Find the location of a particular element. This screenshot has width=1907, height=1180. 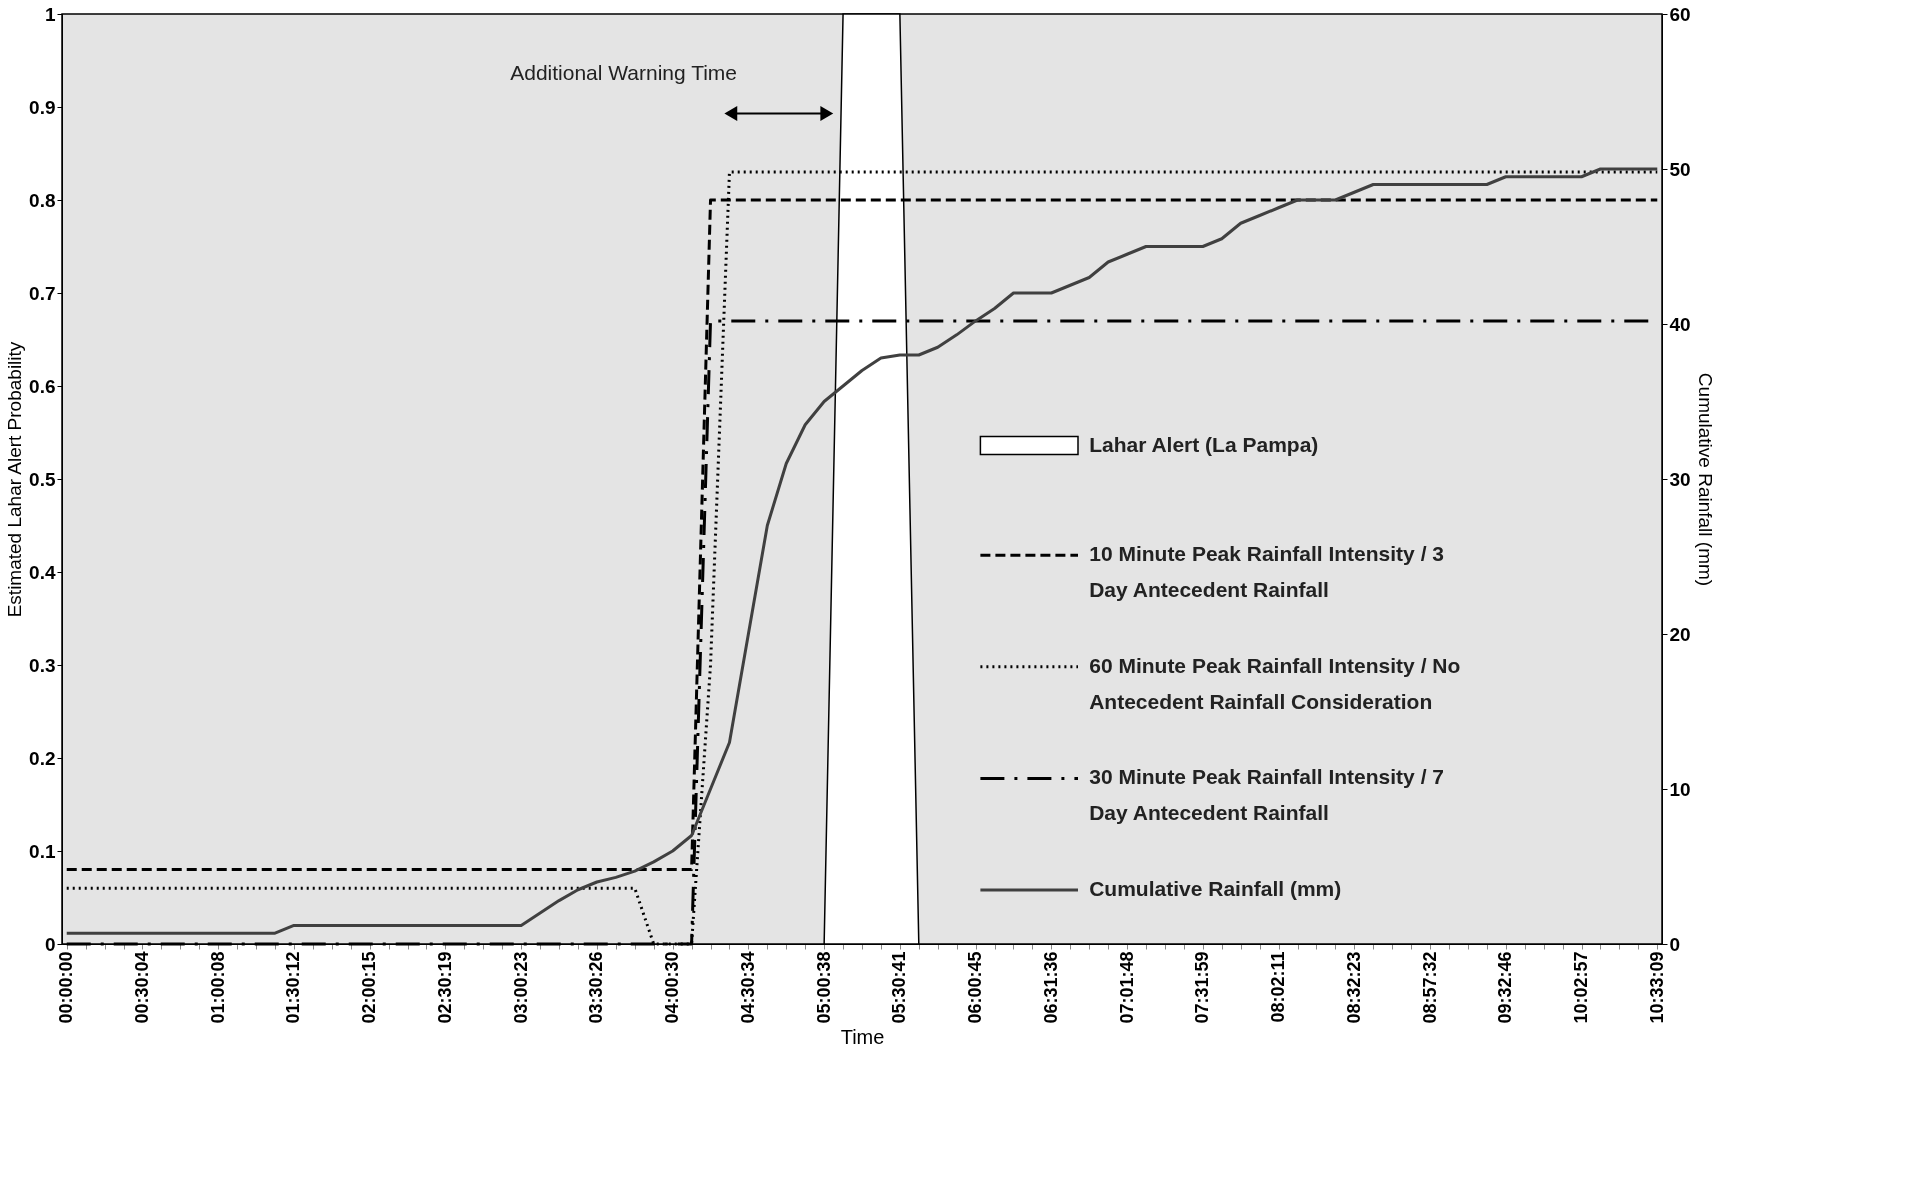

x-tick-label: 01:30:12 is located at coordinates (293, 987).